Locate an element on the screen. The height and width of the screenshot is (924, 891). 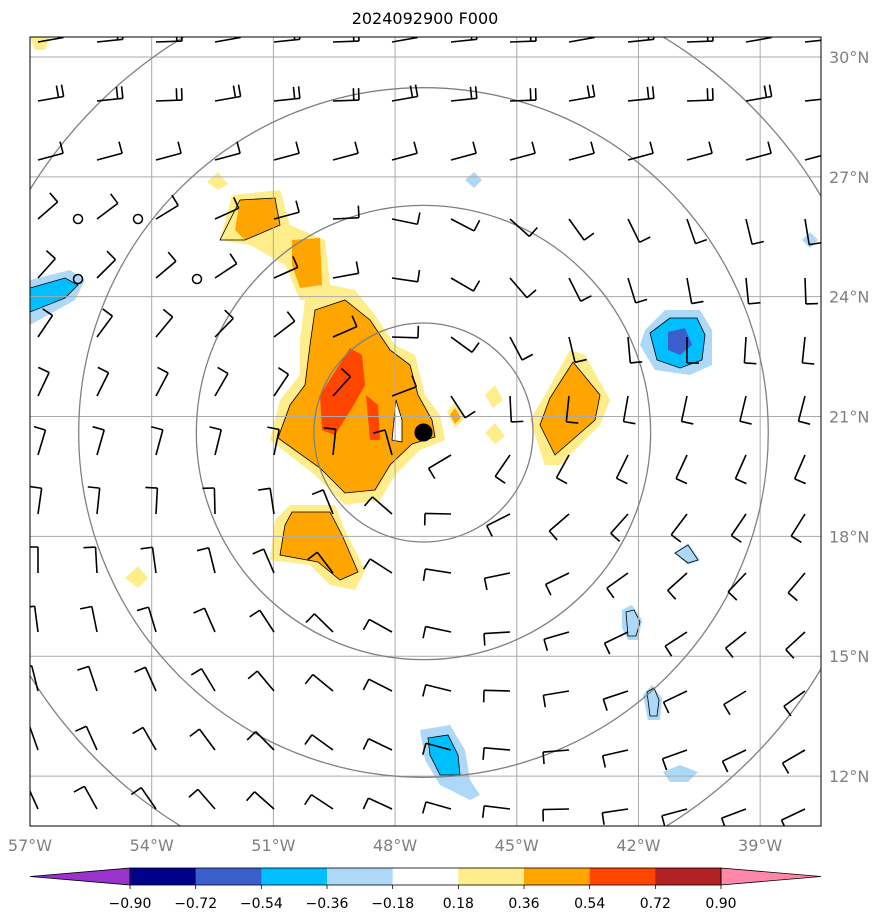
colorbar-tick-label: 0.54 is located at coordinates (589, 904).